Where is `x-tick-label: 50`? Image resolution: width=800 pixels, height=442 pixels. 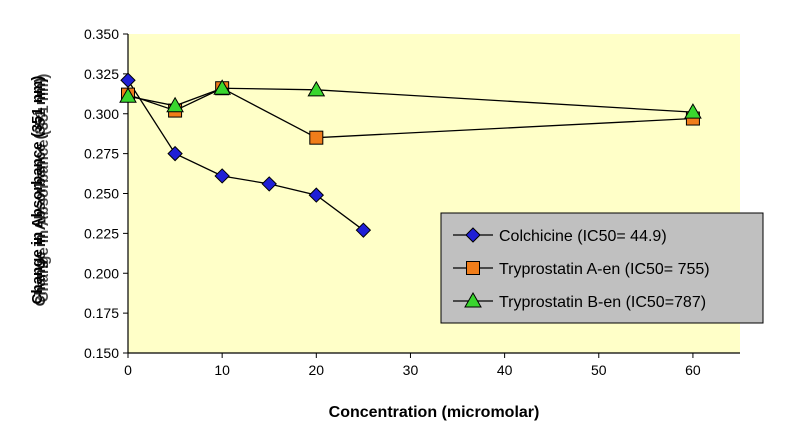
x-tick-label: 50 is located at coordinates (599, 370).